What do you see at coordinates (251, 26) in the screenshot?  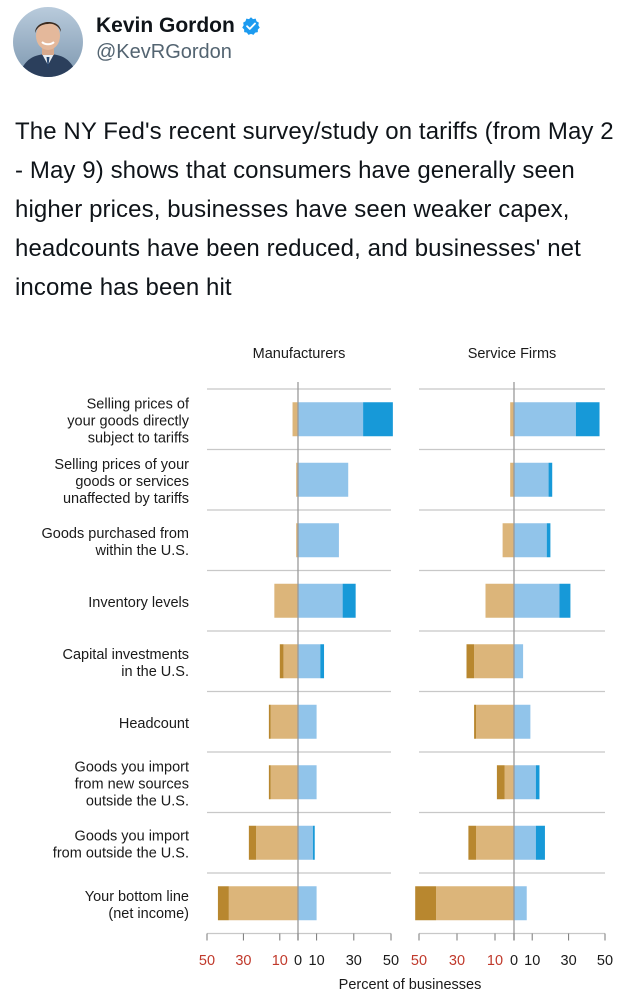 I see `verified-badge-icon` at bounding box center [251, 26].